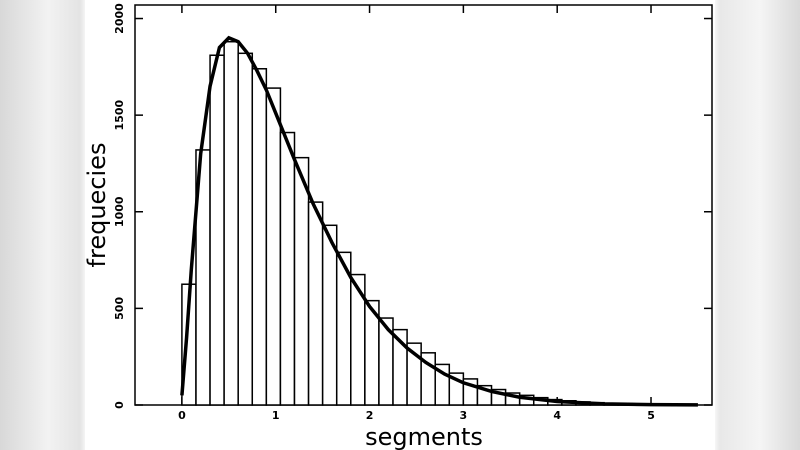 The image size is (800, 450). I want to click on y-axis-label: frequecies, so click(97, 205).